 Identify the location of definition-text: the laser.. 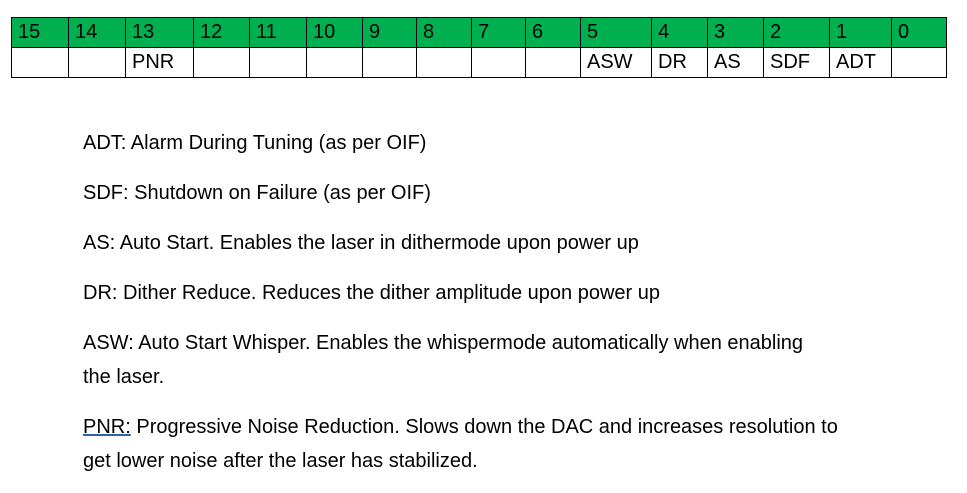
(124, 377).